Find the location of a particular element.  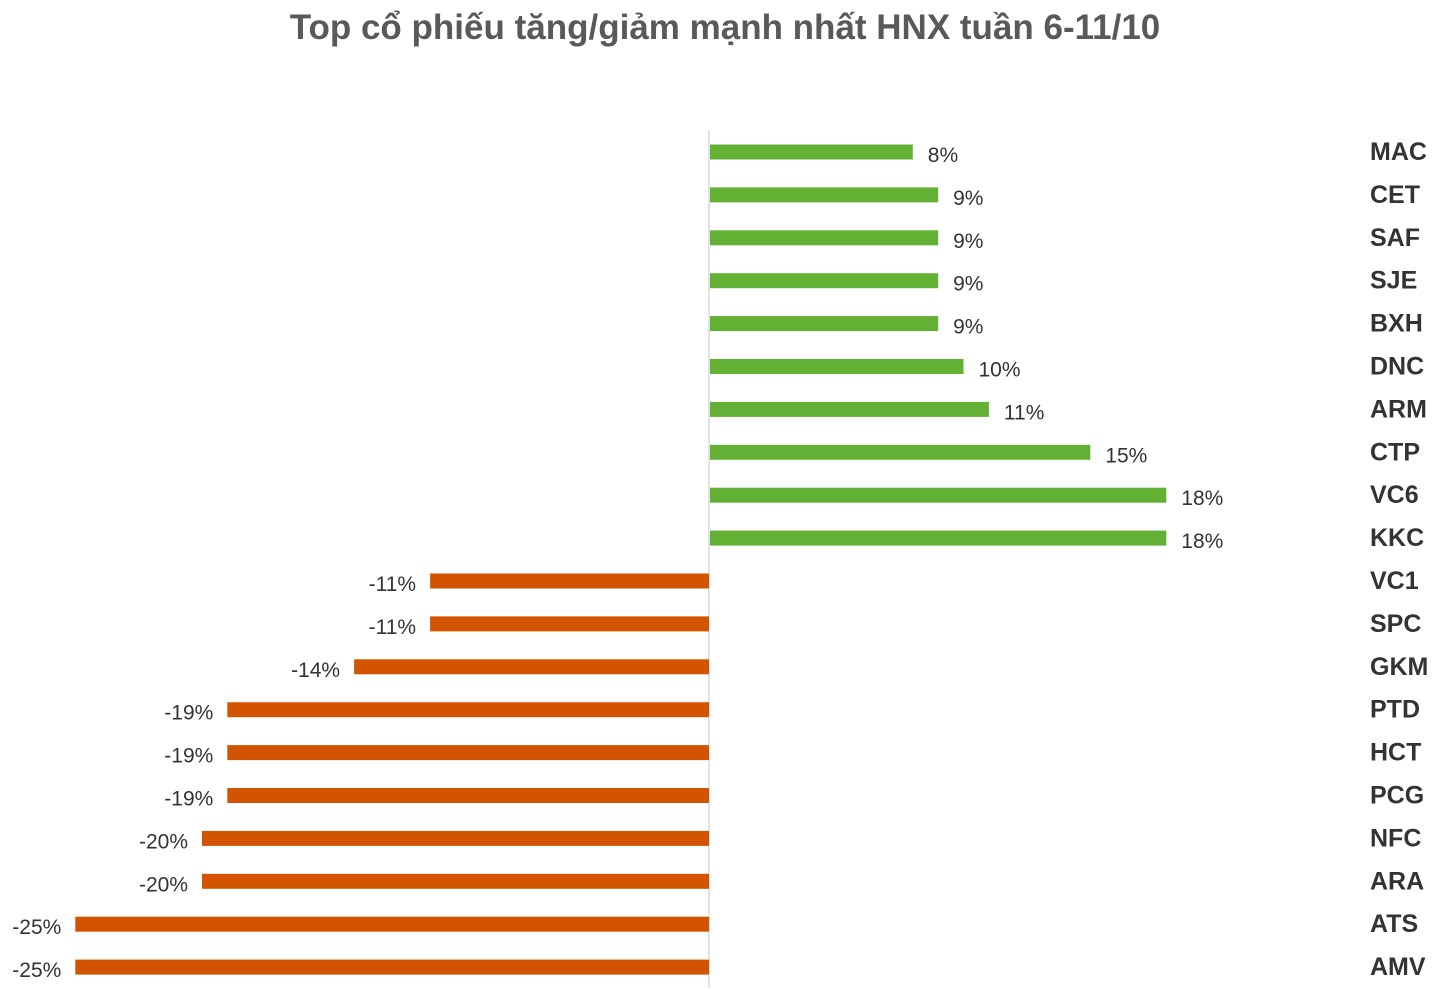

data-label-dnc: 10% is located at coordinates (1000, 370).